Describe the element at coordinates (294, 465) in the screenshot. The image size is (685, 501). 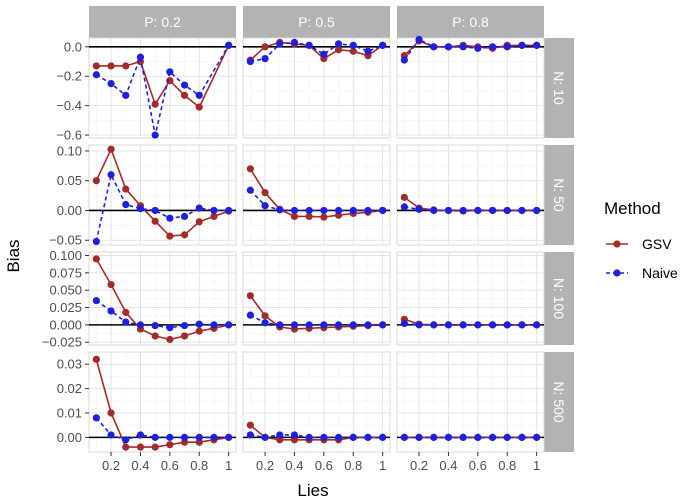
I see `x-tick-label-2-2: 0.4` at that location.